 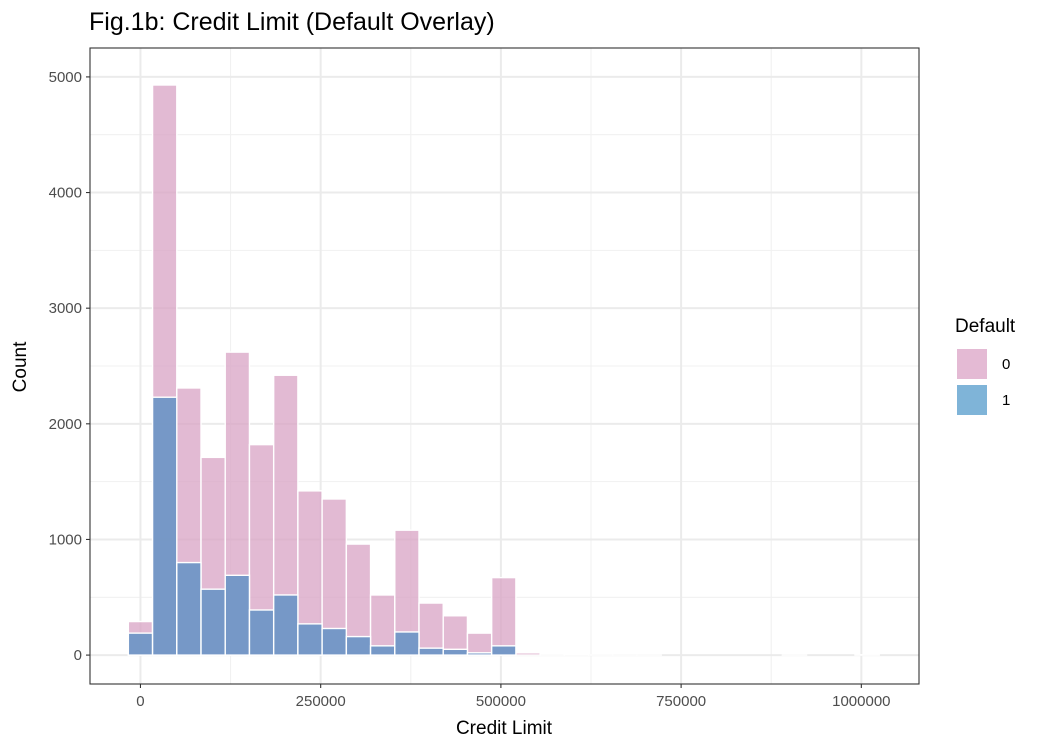 I want to click on y-axis: 0 1000 2000 3000 4000 5000, so click(x=69, y=366).